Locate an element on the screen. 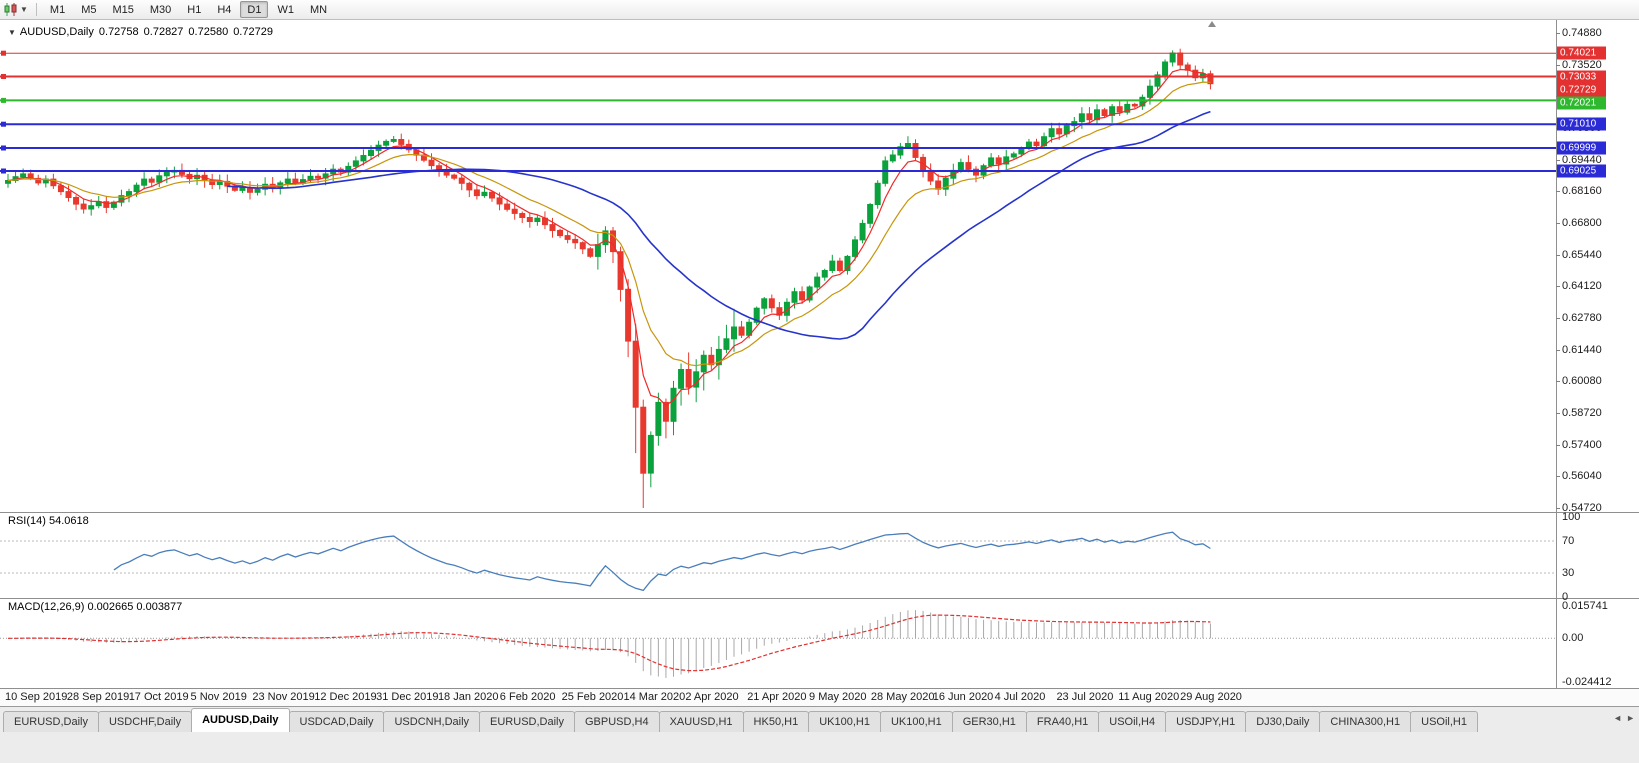 The image size is (1639, 763). macd-indicator-label: MACD(12,26,9) 0.002665 0.003877 is located at coordinates (95, 607).